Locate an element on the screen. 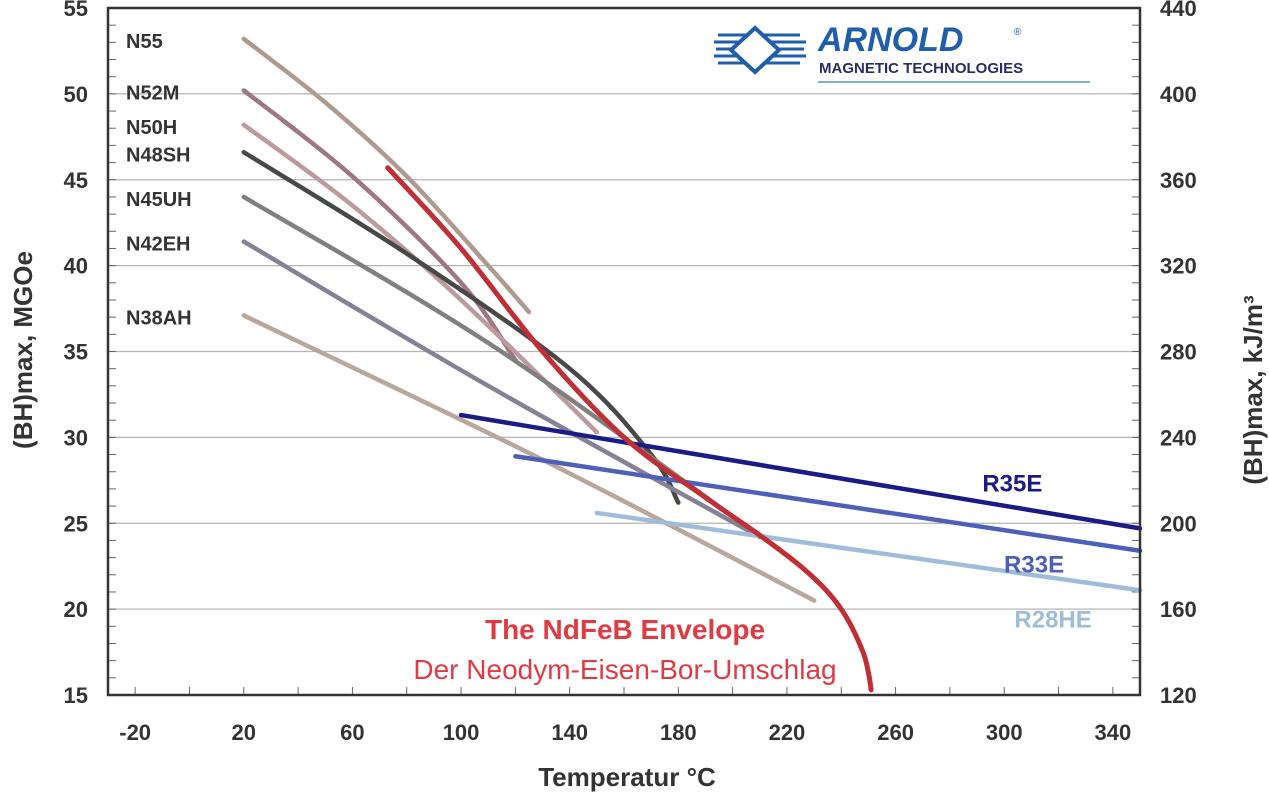 This screenshot has width=1269, height=794. y2-tick-label: 240 is located at coordinates (1178, 437).